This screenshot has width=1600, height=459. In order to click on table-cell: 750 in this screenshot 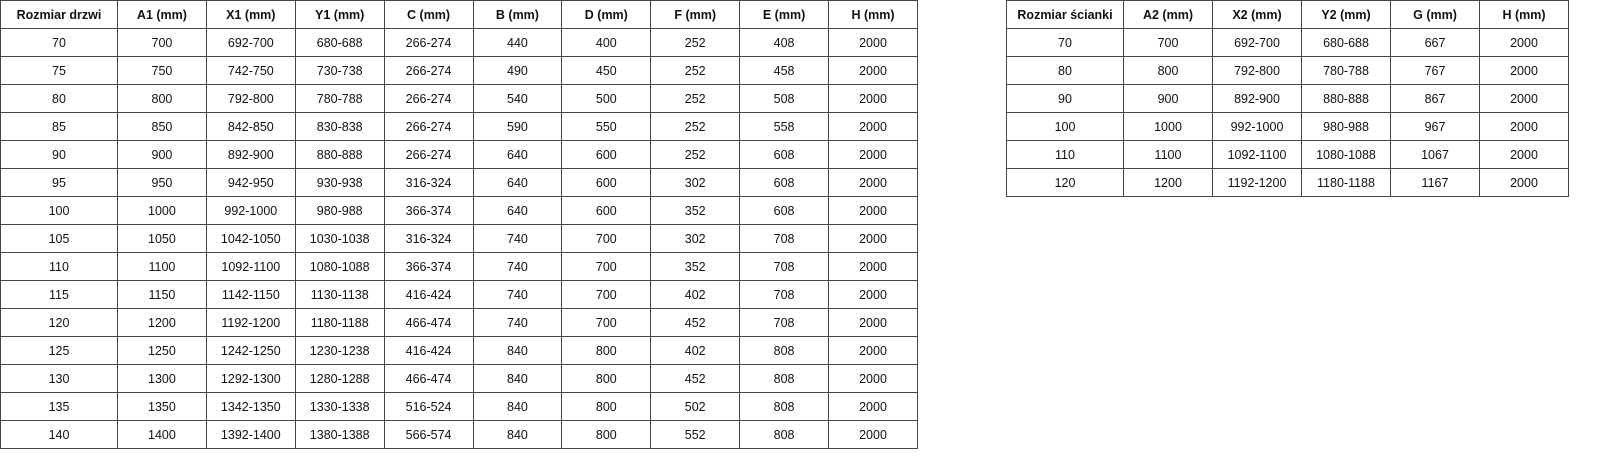, I will do `click(162, 70)`.